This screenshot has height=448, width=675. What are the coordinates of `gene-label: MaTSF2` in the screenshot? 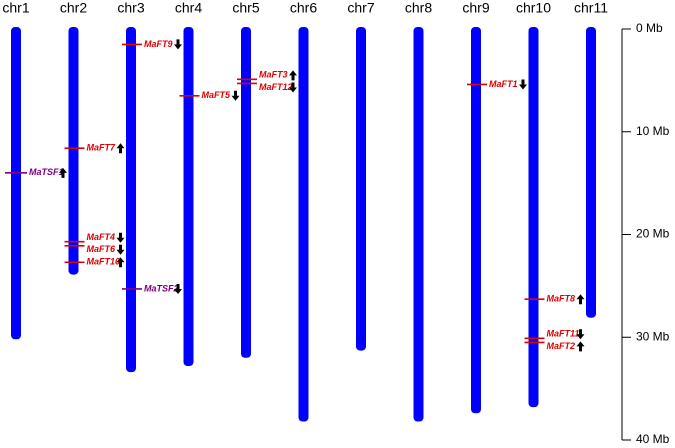 It's located at (161, 288).